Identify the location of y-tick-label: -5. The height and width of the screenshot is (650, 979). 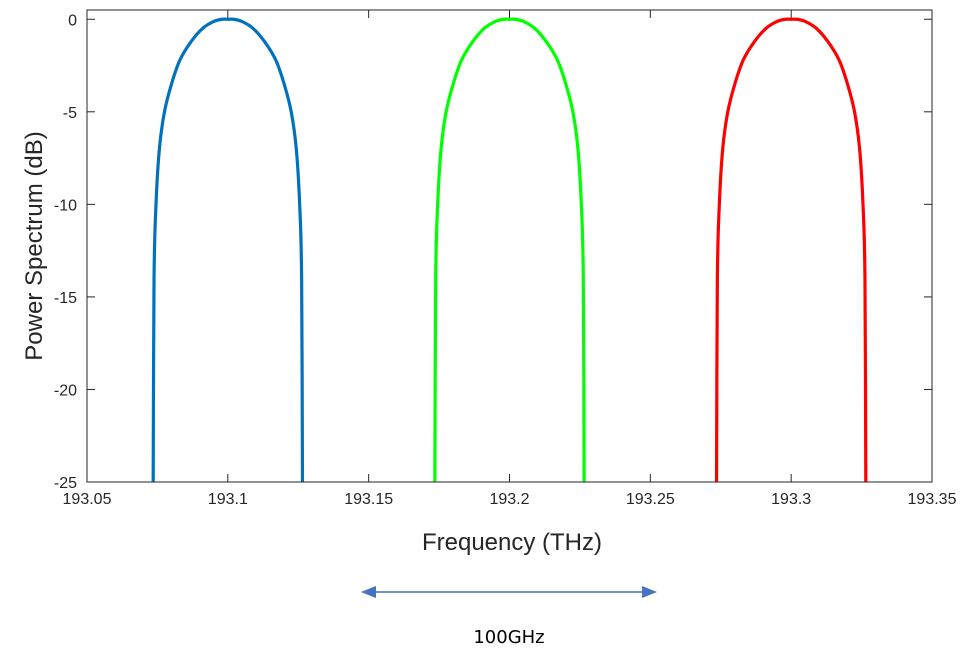
(70, 113).